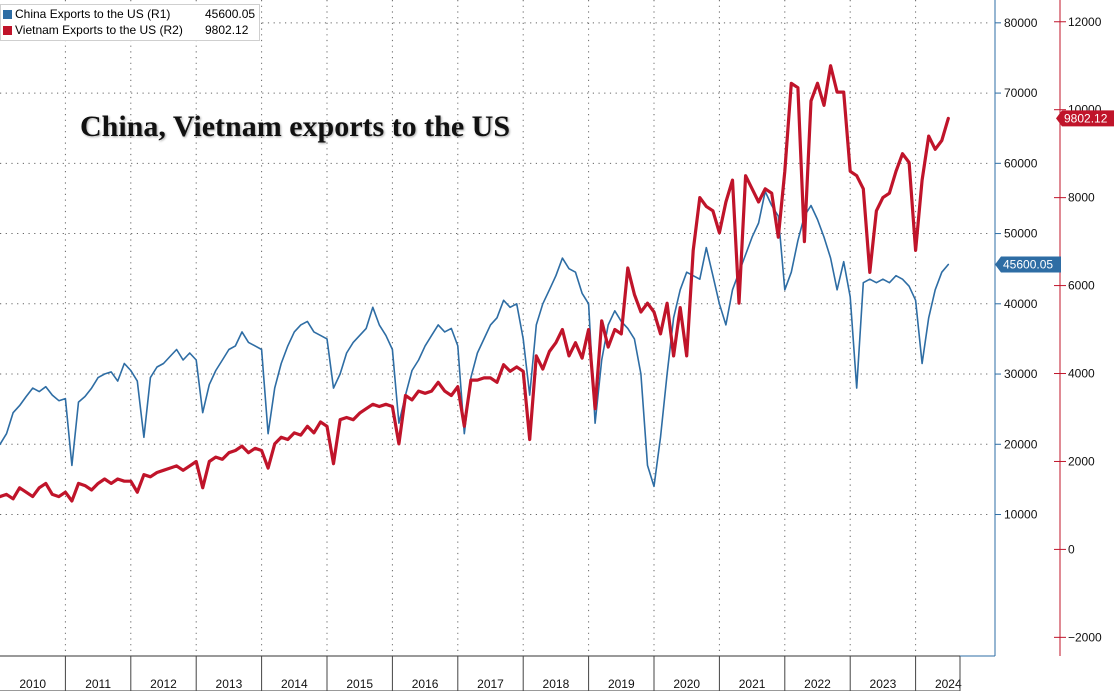 The width and height of the screenshot is (1114, 691). I want to click on legend-item-china: China Exports to the US (R1) 45600.05, so click(129, 14).